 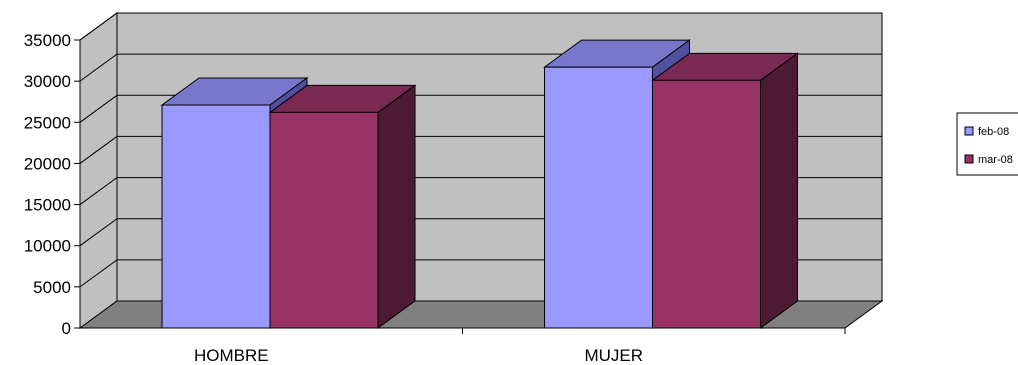 I want to click on bar-mar-08-HOMBRE, so click(x=342, y=206).